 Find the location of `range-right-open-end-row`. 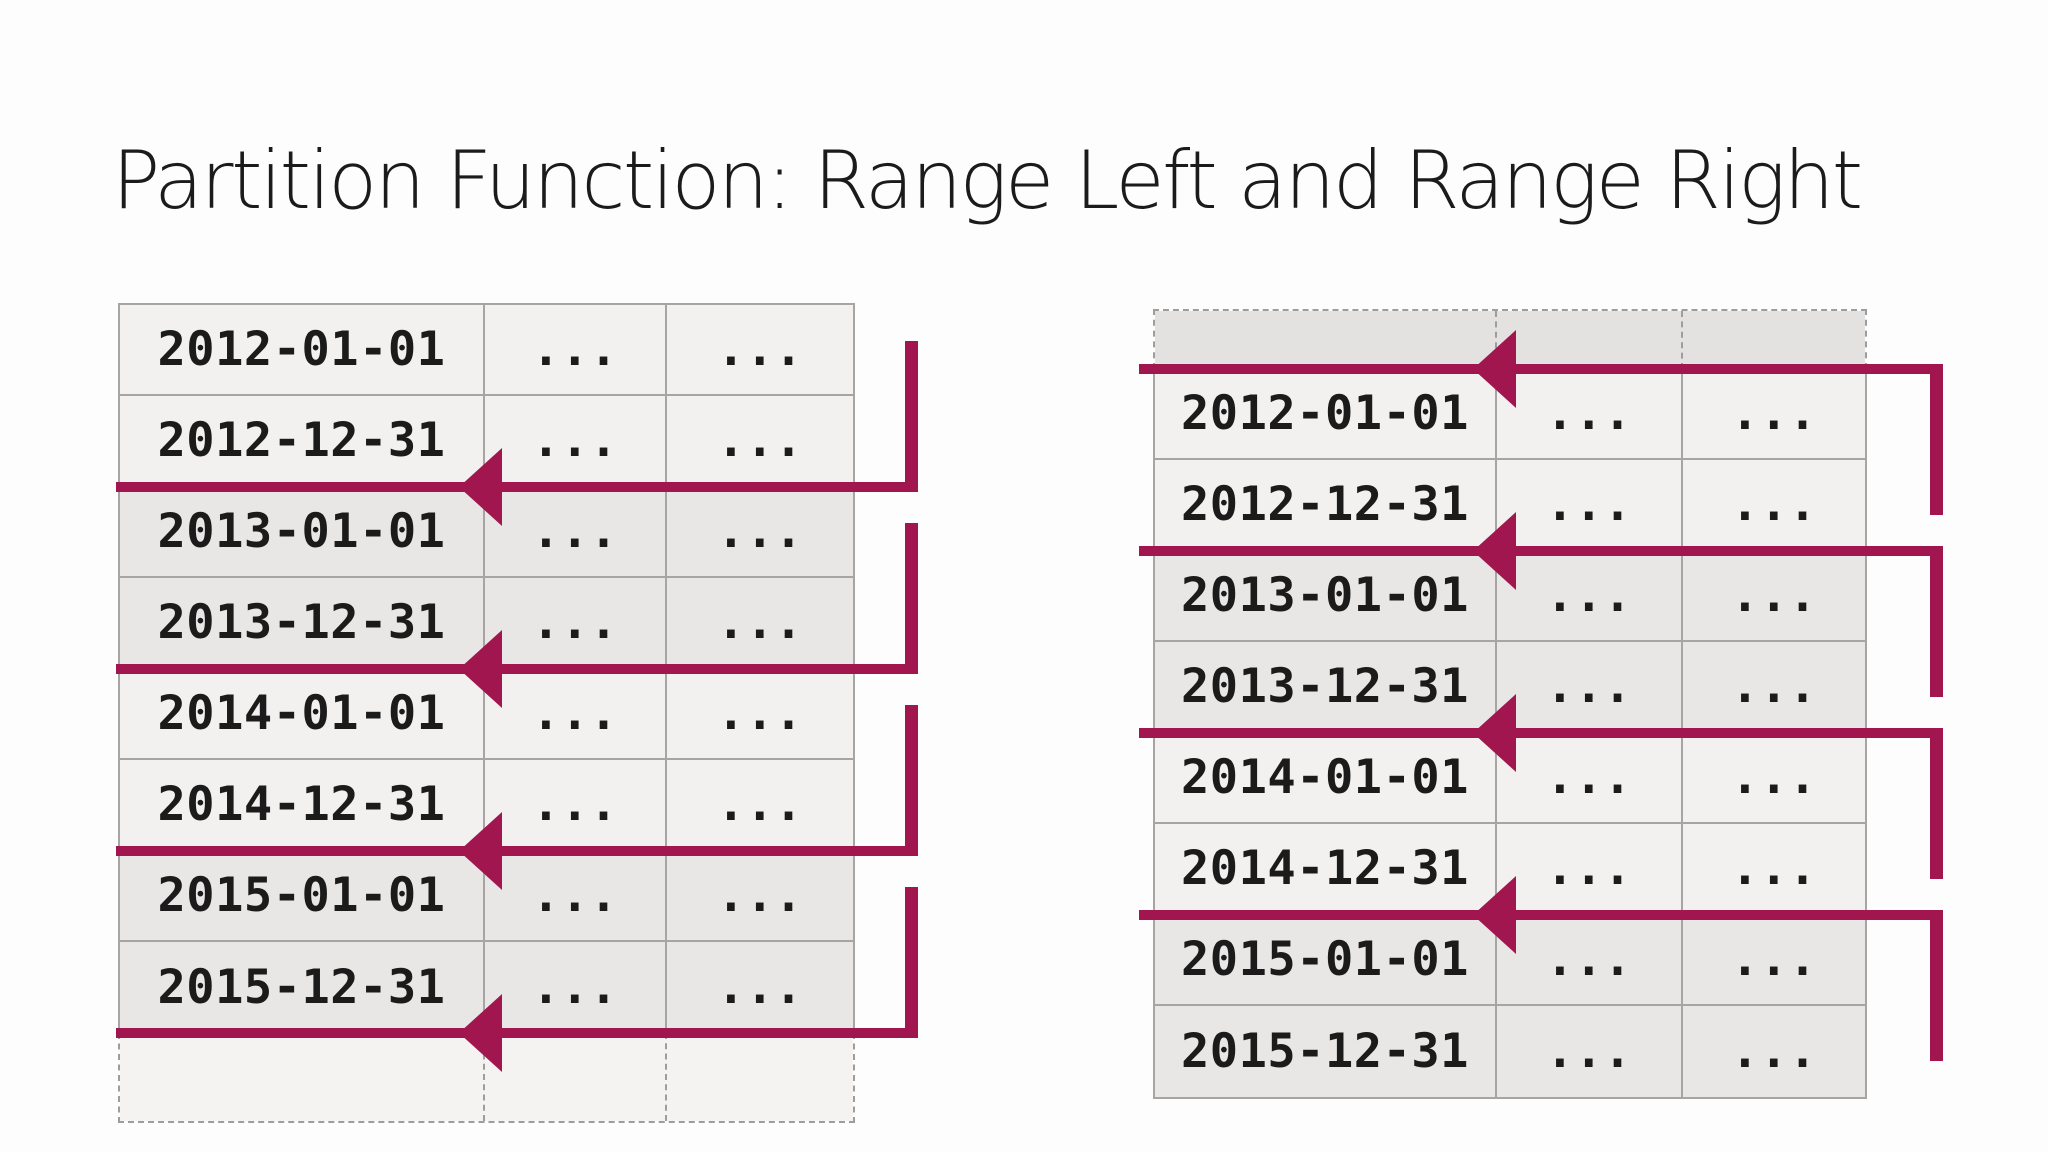

range-right-open-end-row is located at coordinates (1510, 339).